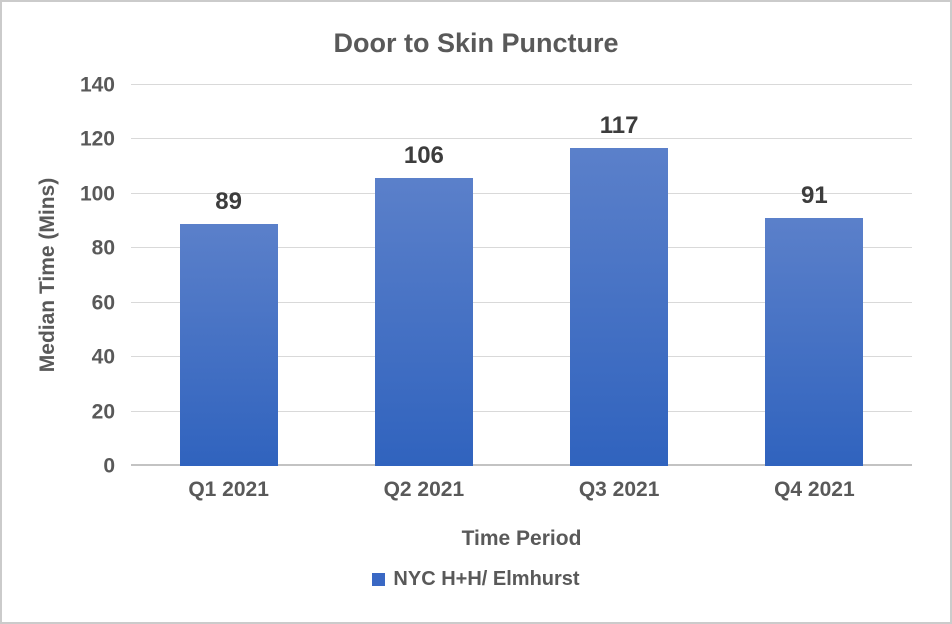  I want to click on legend: NYC H+H/ Elmhurst, so click(476, 579).